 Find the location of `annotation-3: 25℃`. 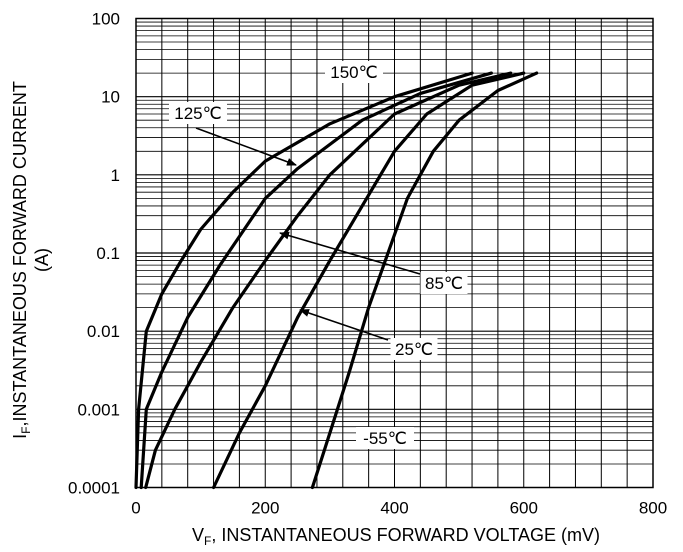

annotation-3: 25℃ is located at coordinates (368, 334).